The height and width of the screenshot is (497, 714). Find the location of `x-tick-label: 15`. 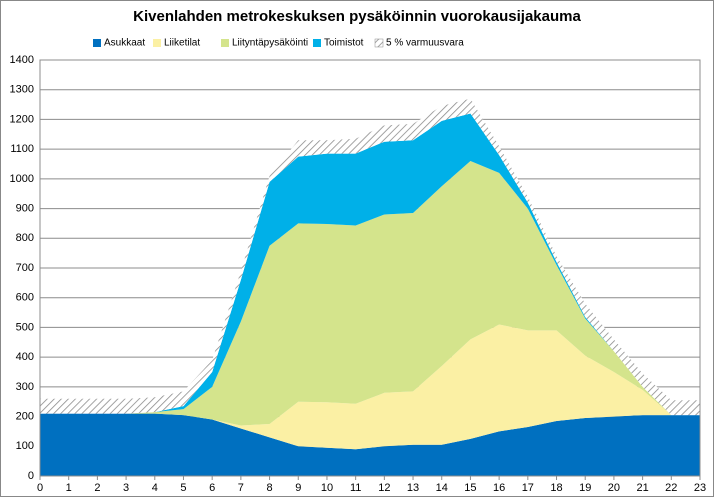

x-tick-label: 15 is located at coordinates (470, 488).